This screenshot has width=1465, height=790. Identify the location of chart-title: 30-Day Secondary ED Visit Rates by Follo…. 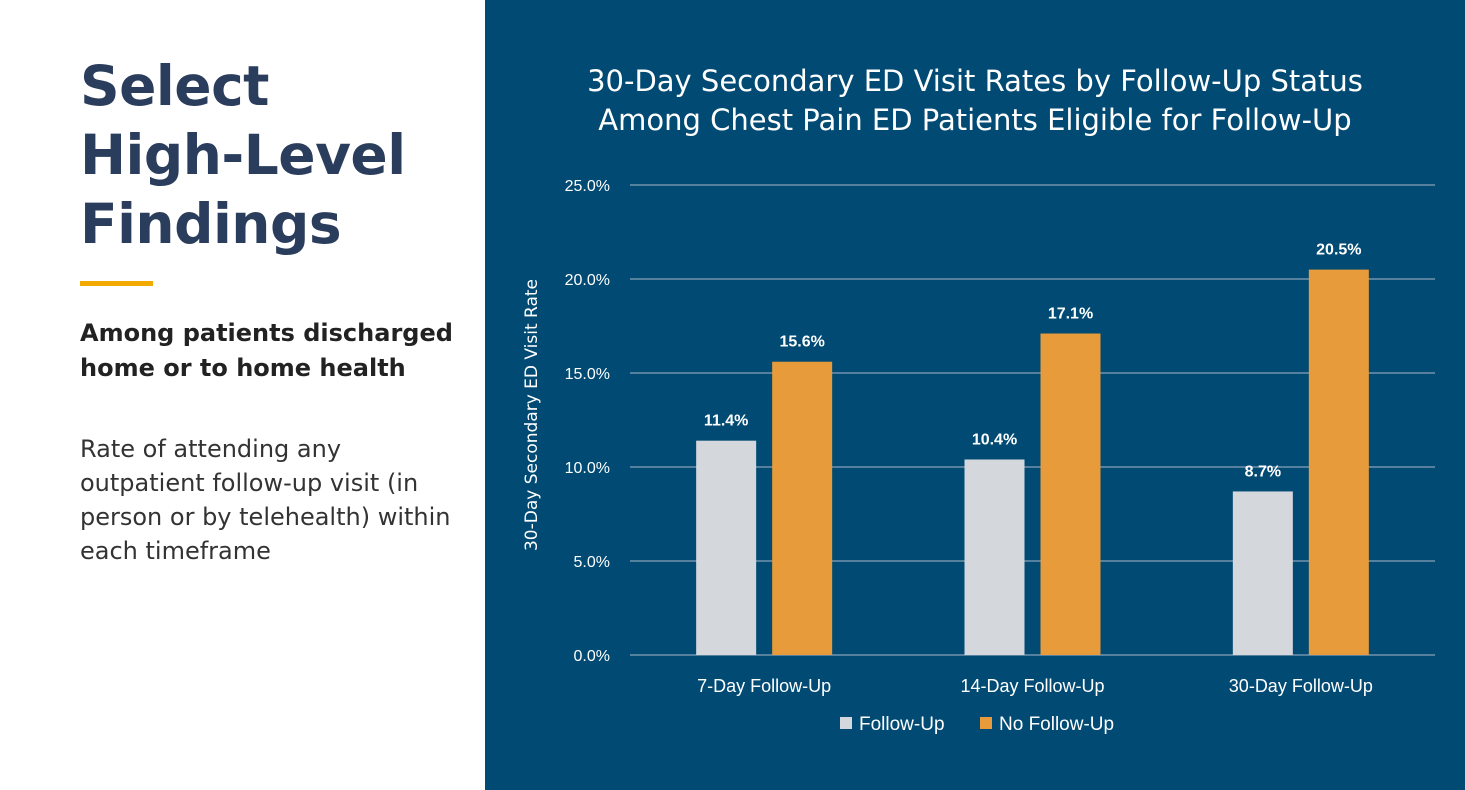
(975, 101).